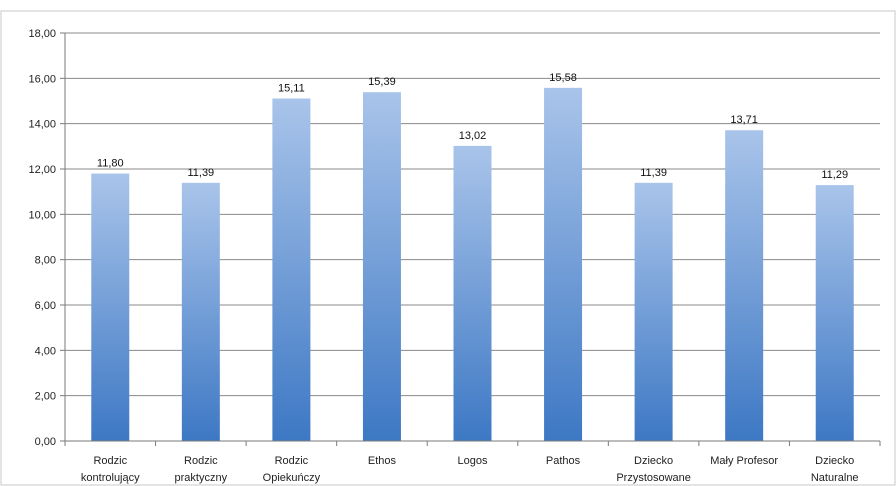 The width and height of the screenshot is (896, 486). What do you see at coordinates (45, 442) in the screenshot?
I see `y-tick-label: 0,00` at bounding box center [45, 442].